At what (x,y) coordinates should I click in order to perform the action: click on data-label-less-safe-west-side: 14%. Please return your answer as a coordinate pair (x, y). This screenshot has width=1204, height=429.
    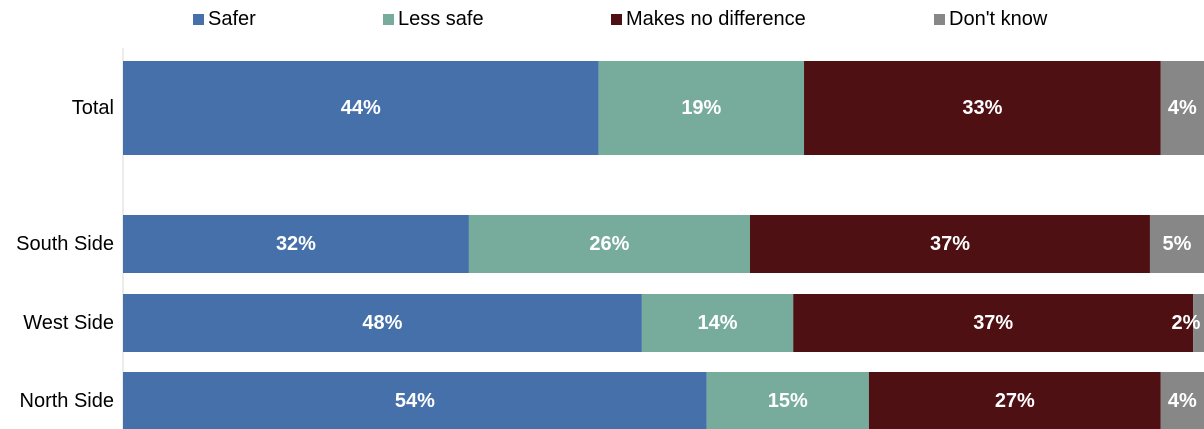
    Looking at the image, I should click on (718, 323).